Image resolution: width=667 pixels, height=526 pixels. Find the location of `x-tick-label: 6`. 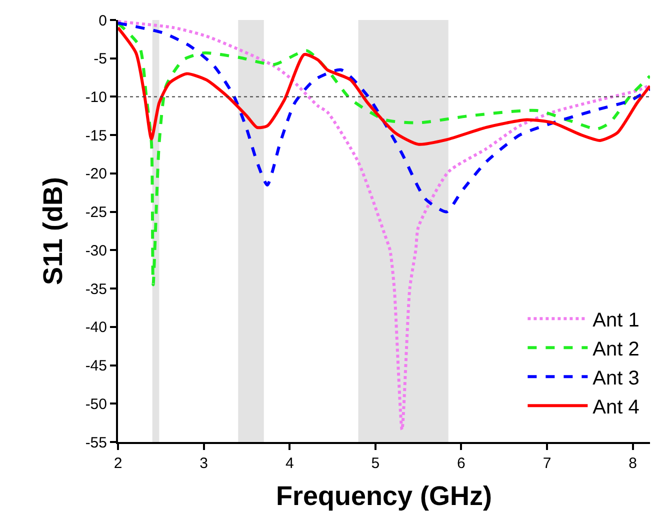

x-tick-label: 6 is located at coordinates (461, 463).